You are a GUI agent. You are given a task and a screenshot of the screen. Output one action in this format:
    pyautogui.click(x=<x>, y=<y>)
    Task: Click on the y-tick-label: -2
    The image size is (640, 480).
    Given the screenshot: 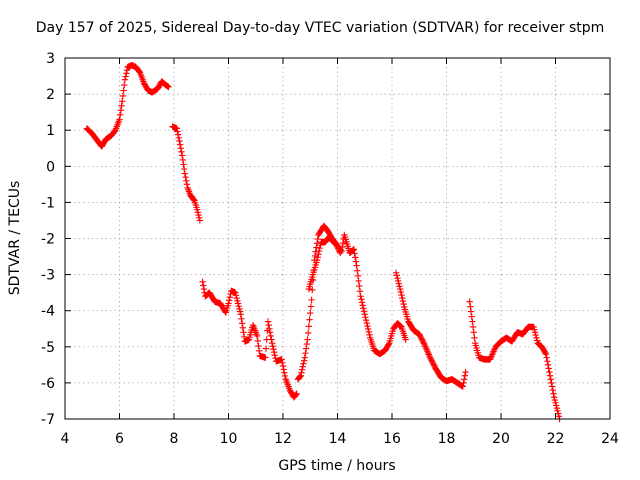 What is the action you would take?
    pyautogui.click(x=48, y=240)
    